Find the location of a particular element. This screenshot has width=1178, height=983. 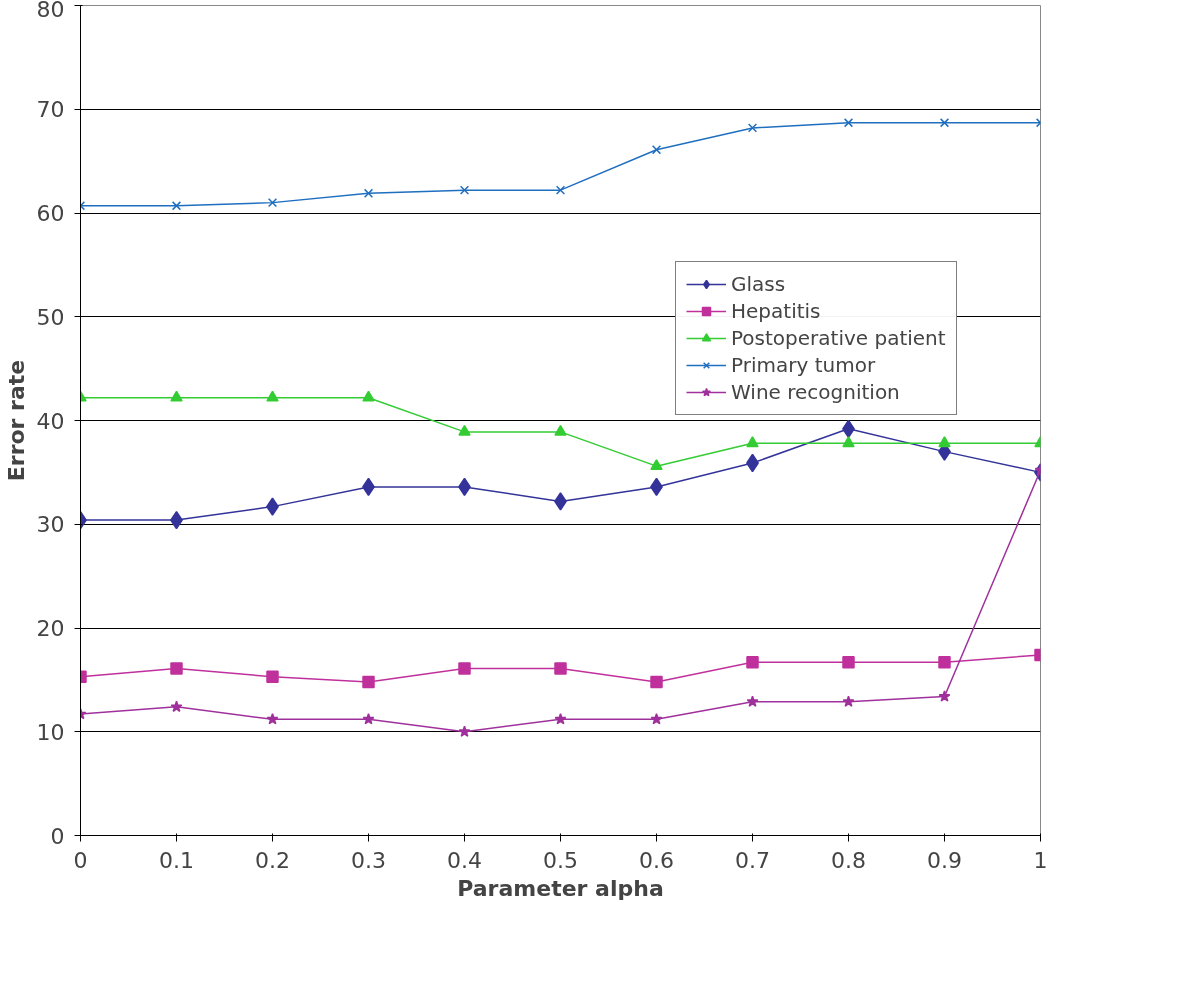

x-tick-label: 0.8 is located at coordinates (849, 860).